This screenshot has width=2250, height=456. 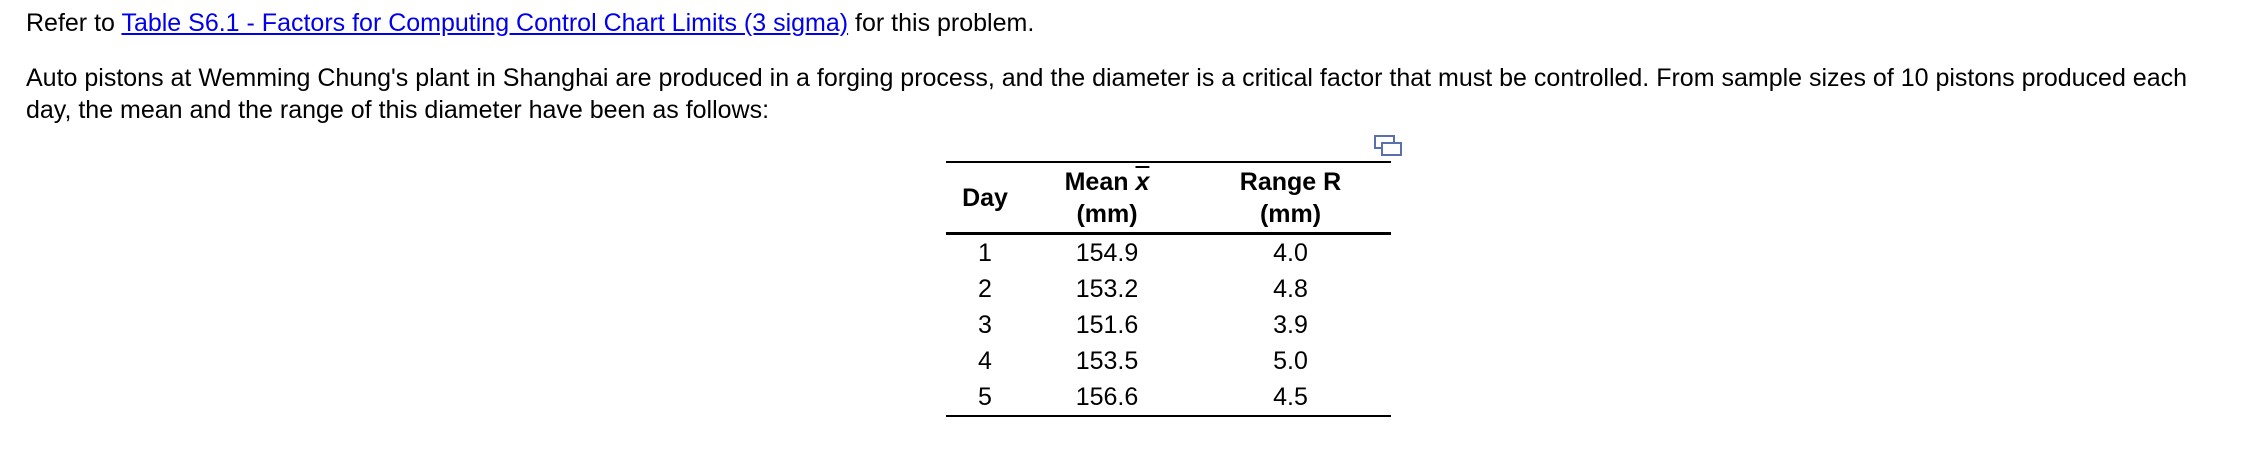 I want to click on cell-mean: 153.2, so click(x=1107, y=289).